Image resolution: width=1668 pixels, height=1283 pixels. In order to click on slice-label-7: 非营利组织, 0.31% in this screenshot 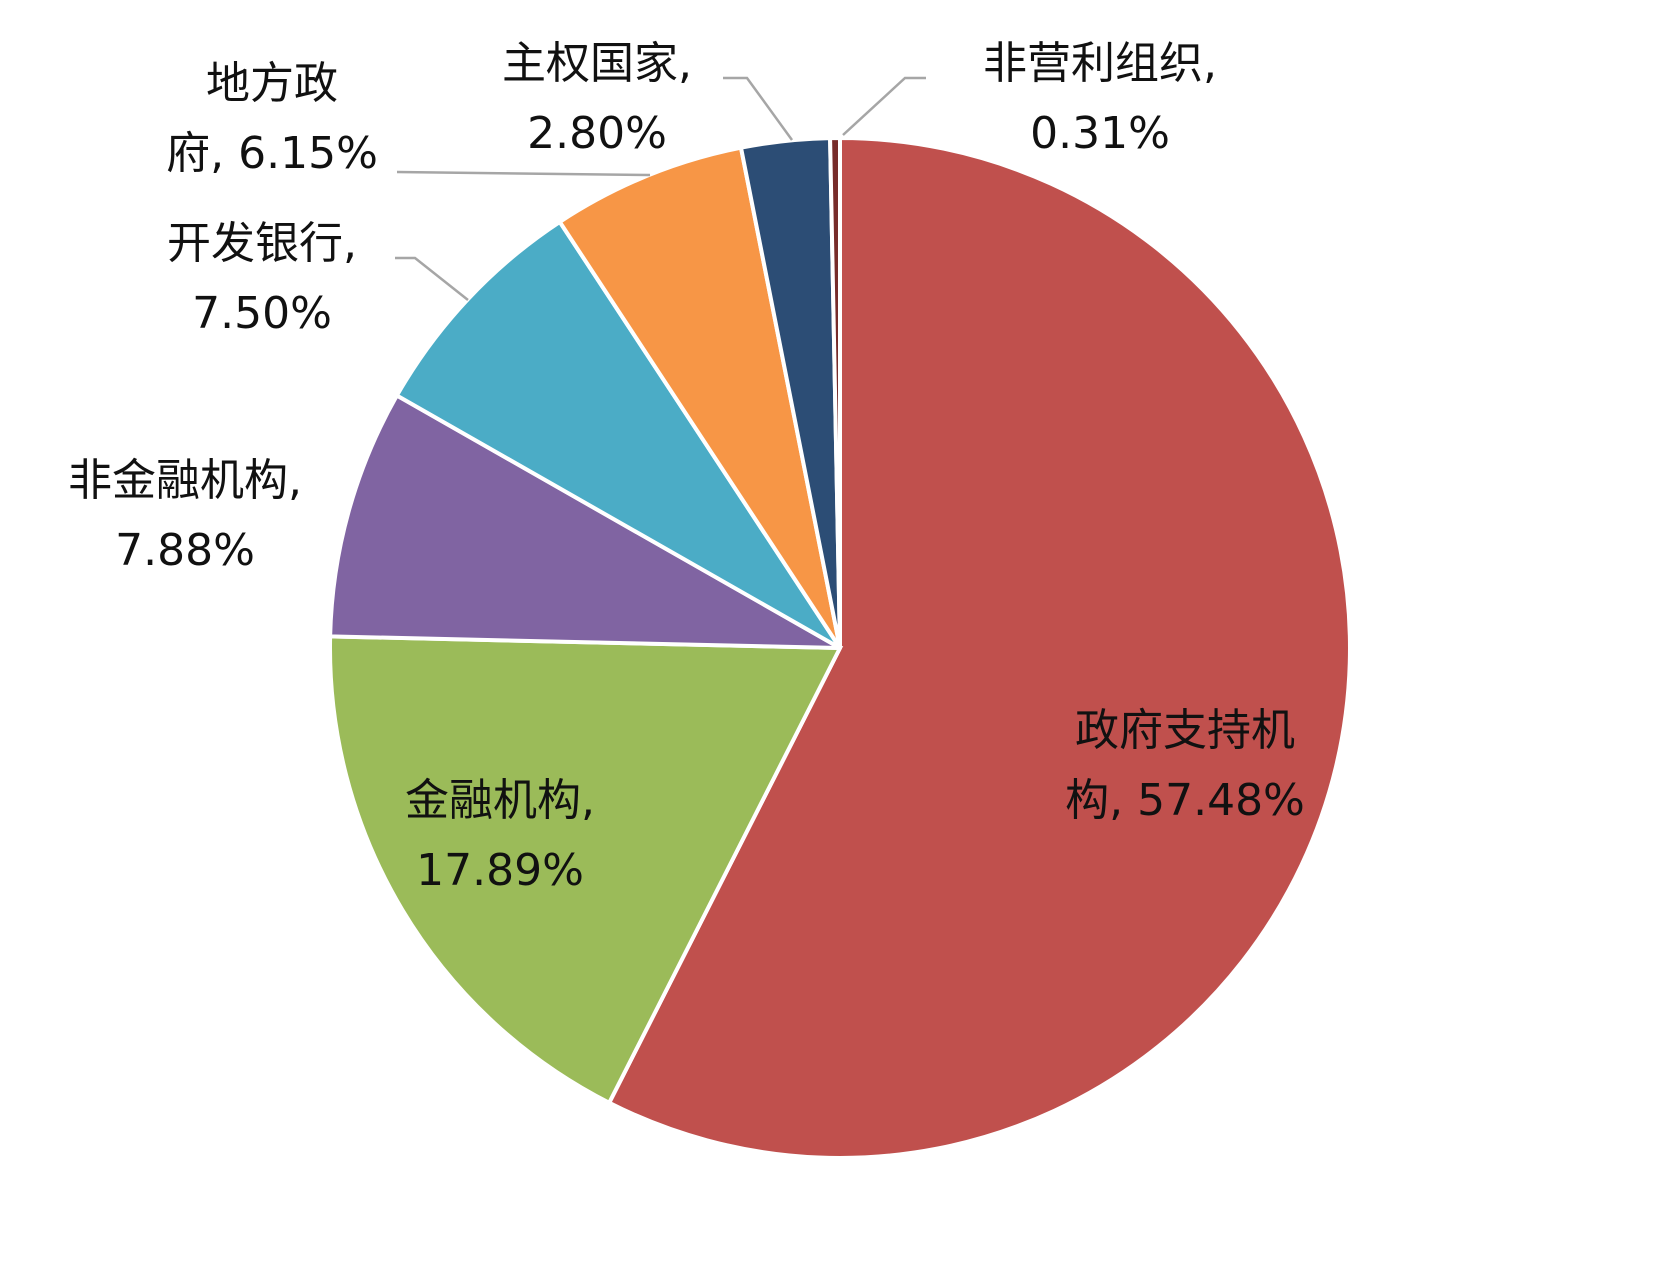, I will do `click(1100, 98)`.